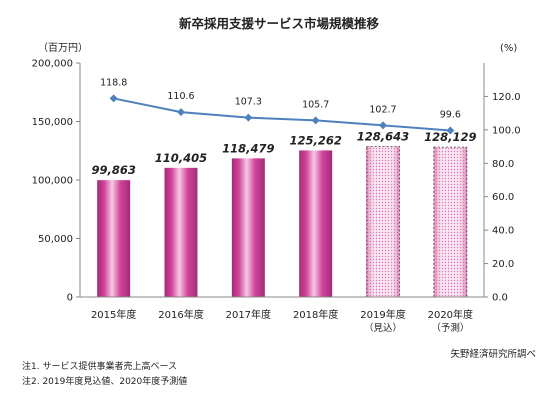 The height and width of the screenshot is (404, 558). What do you see at coordinates (282, 114) in the screenshot?
I see `line-path` at bounding box center [282, 114].